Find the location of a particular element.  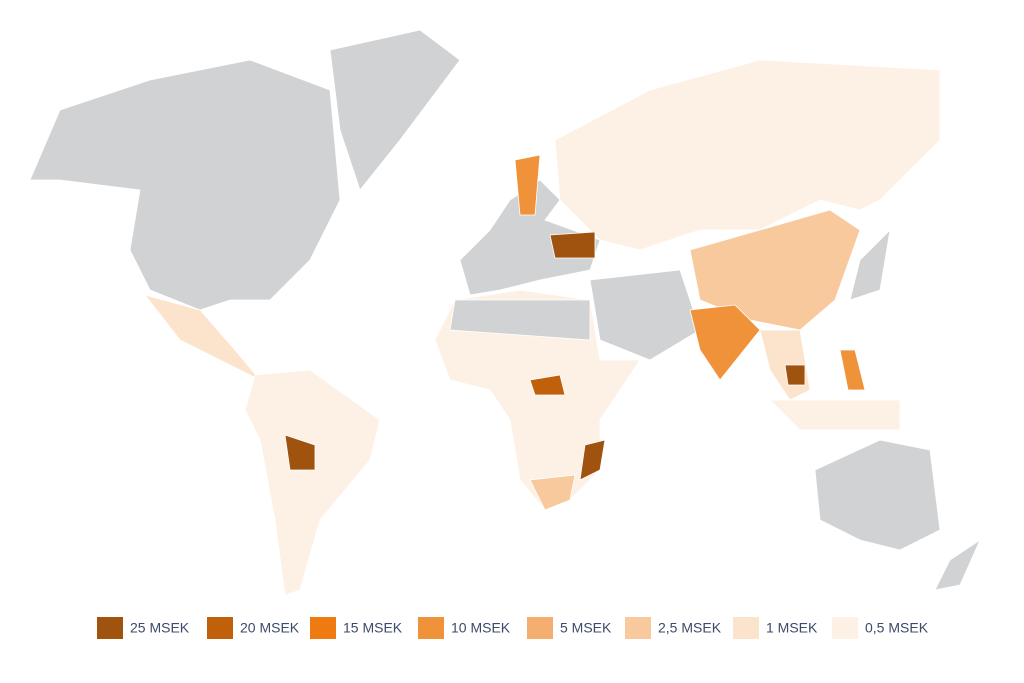

north-america is located at coordinates (185, 185).